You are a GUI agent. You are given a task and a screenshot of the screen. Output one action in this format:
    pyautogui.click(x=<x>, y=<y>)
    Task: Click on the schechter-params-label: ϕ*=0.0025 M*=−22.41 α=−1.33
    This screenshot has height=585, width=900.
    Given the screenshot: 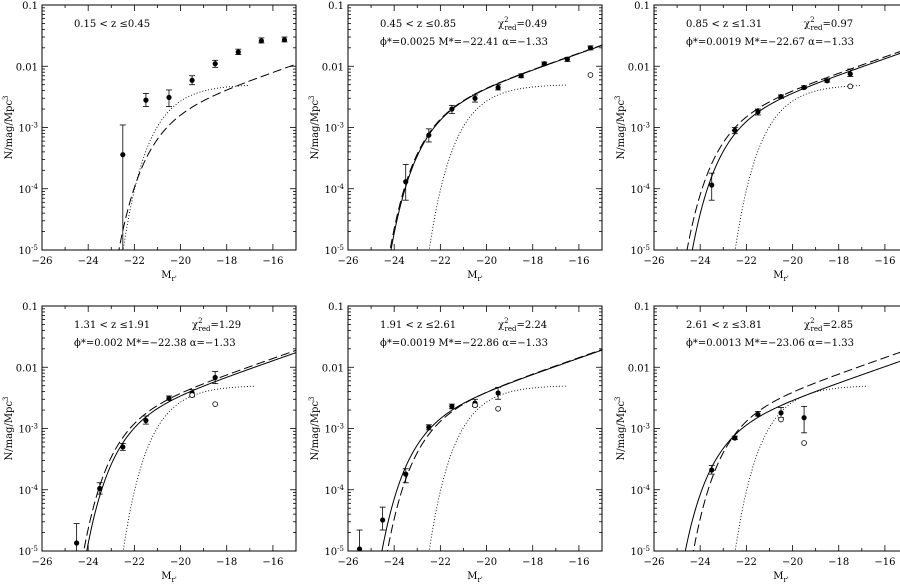 What is the action you would take?
    pyautogui.click(x=464, y=42)
    